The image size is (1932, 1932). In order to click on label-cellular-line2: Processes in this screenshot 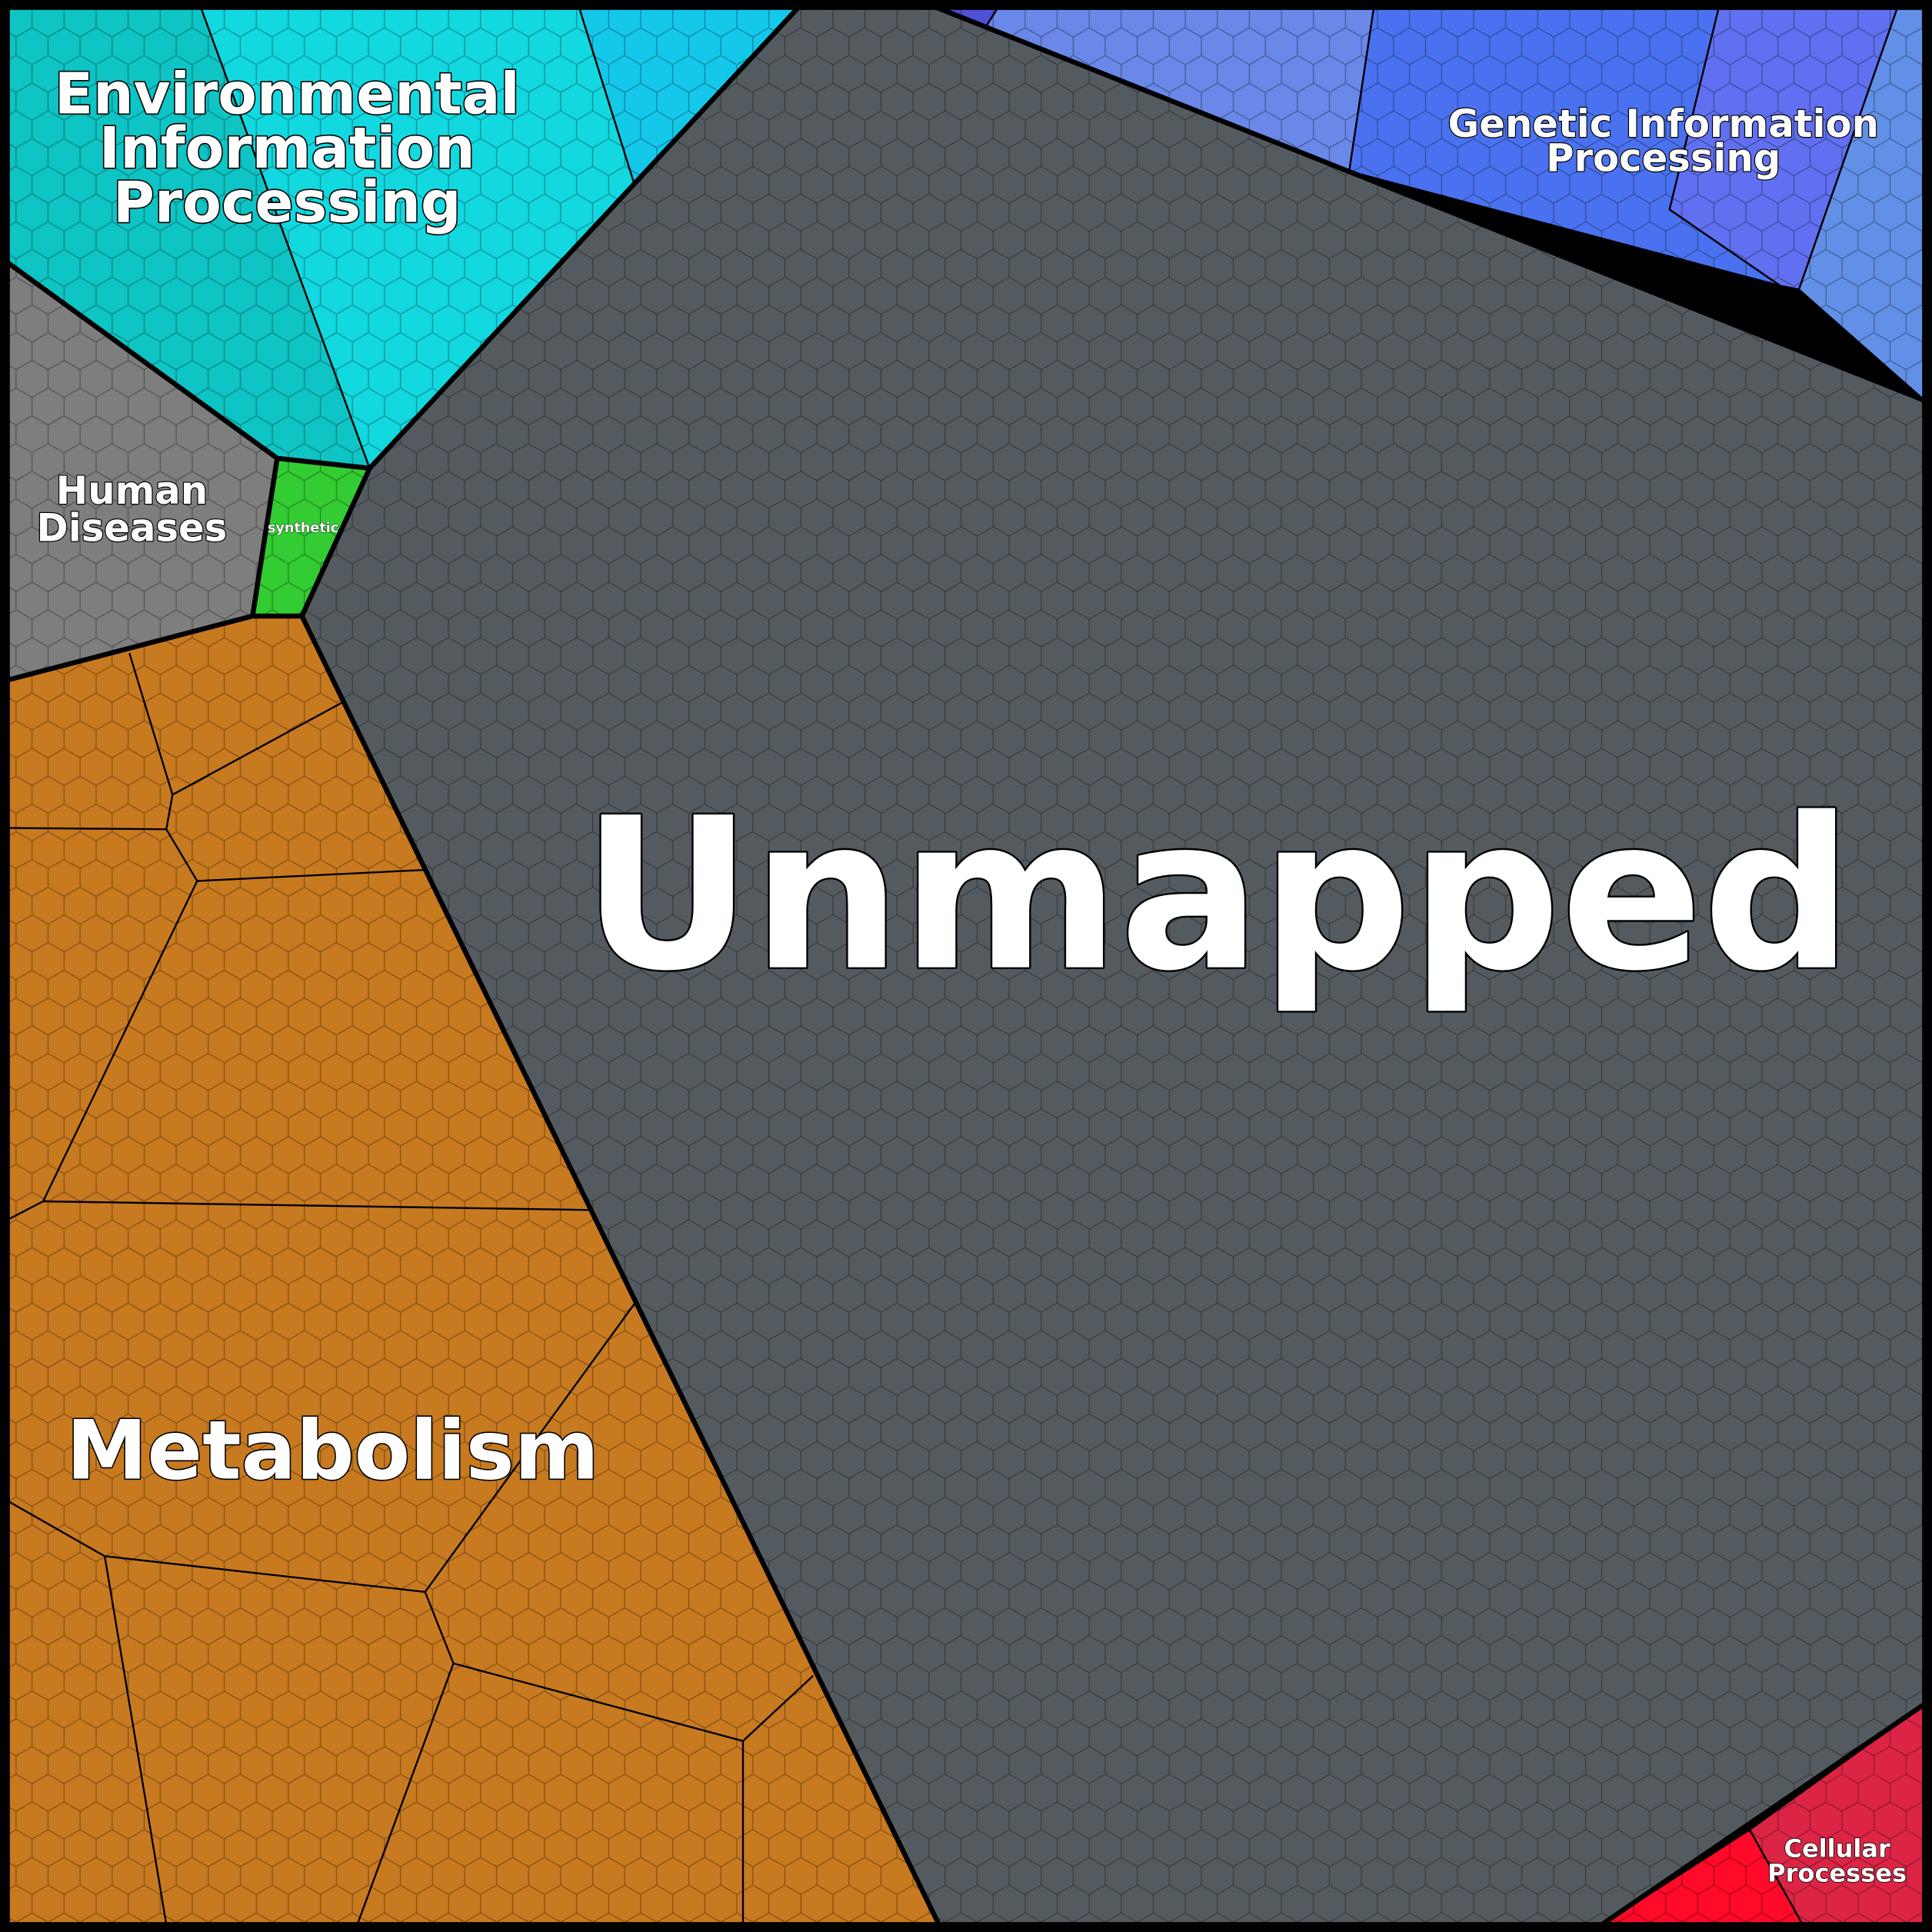, I will do `click(1837, 1872)`.